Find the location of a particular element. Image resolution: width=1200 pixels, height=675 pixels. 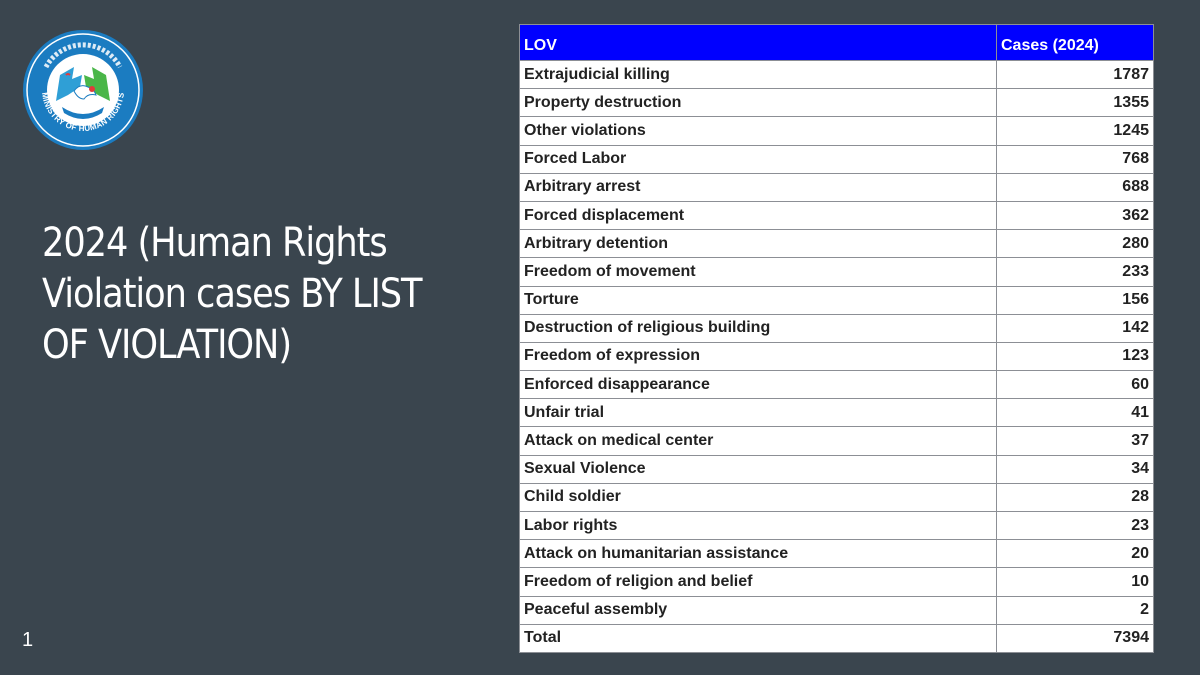

cases-cell: 37 is located at coordinates (1075, 441).